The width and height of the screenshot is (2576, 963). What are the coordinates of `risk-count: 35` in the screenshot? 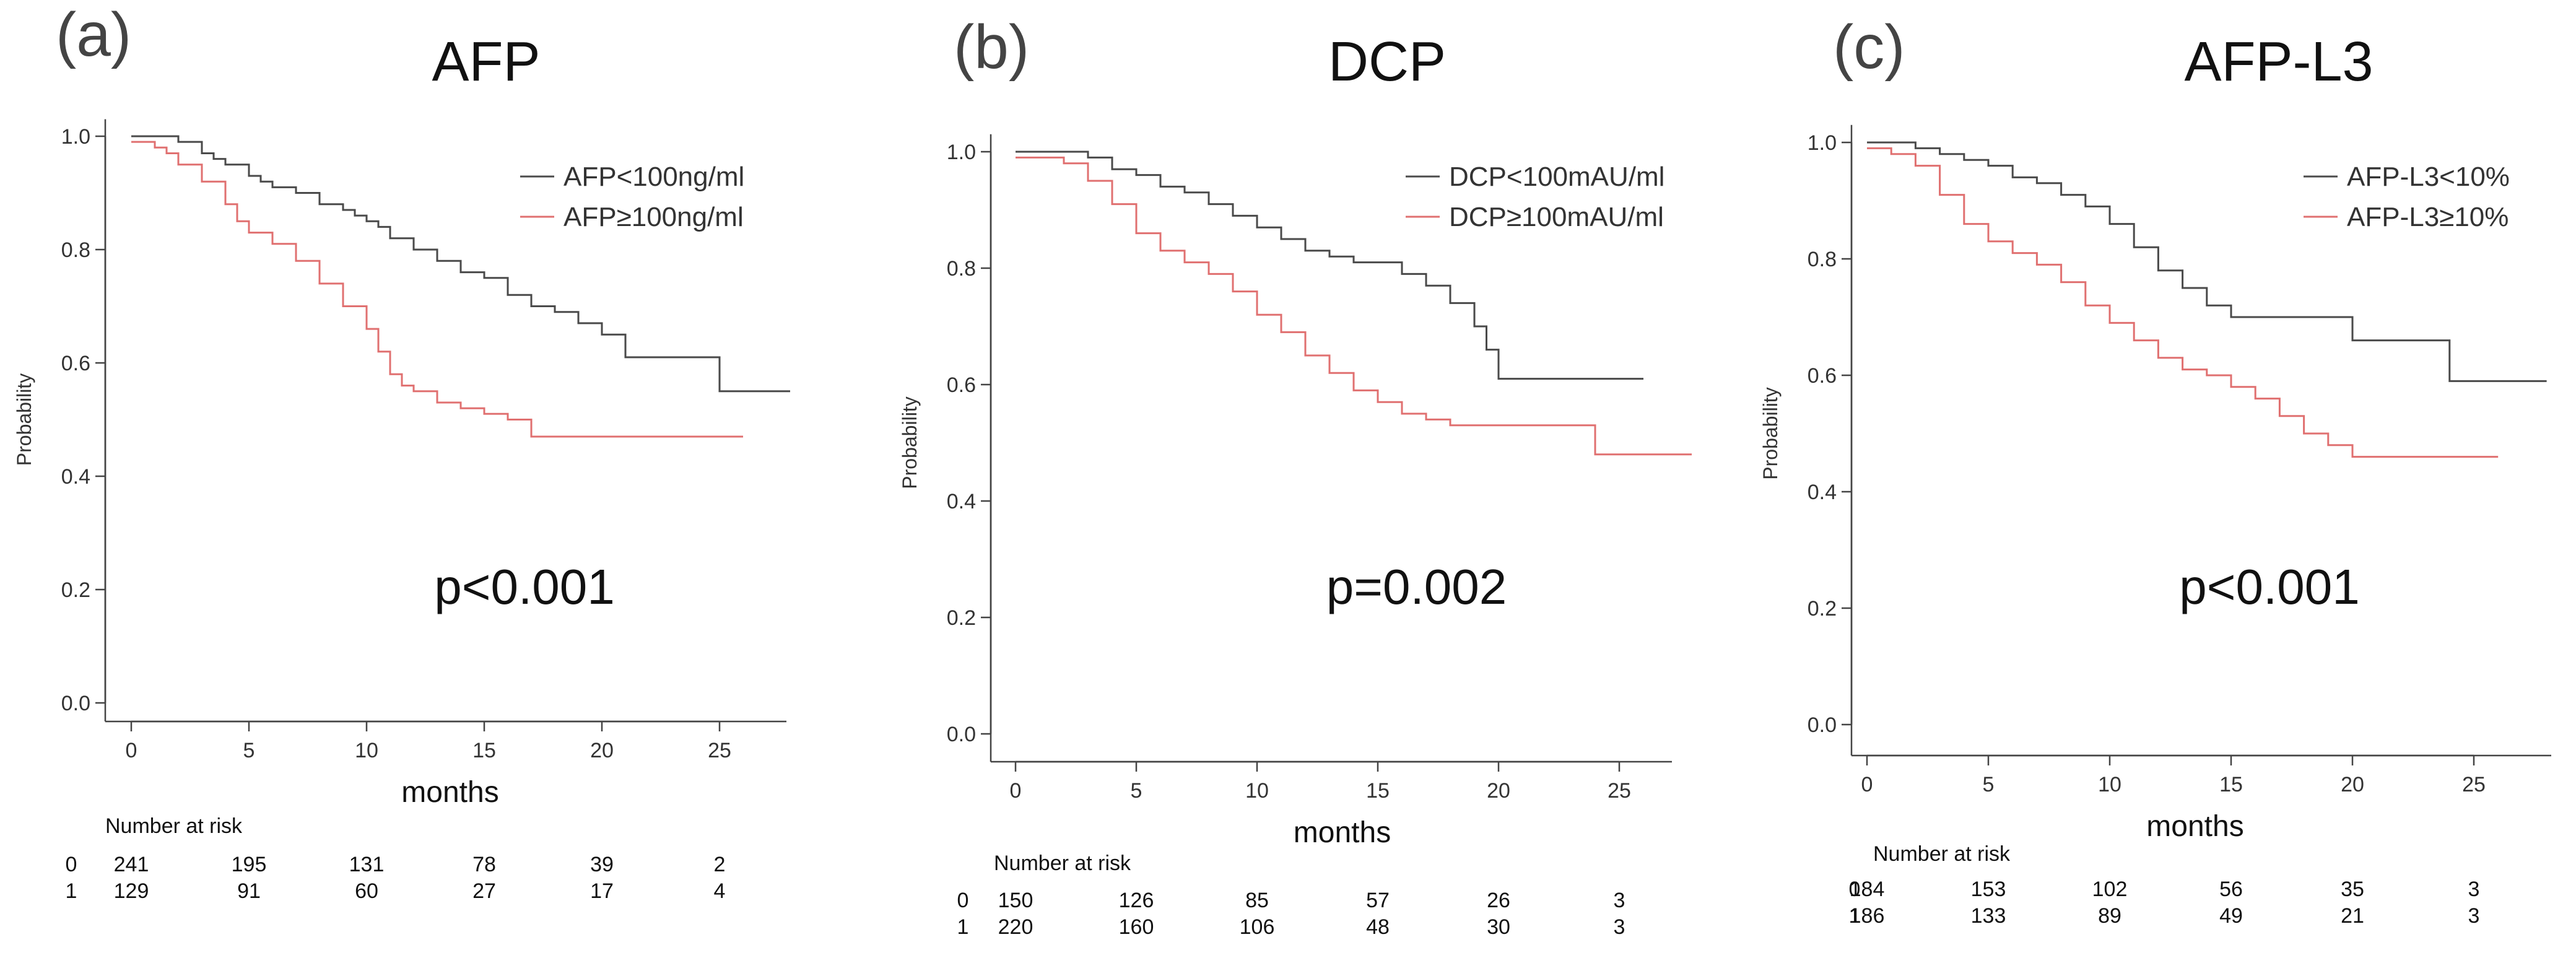 It's located at (2352, 889).